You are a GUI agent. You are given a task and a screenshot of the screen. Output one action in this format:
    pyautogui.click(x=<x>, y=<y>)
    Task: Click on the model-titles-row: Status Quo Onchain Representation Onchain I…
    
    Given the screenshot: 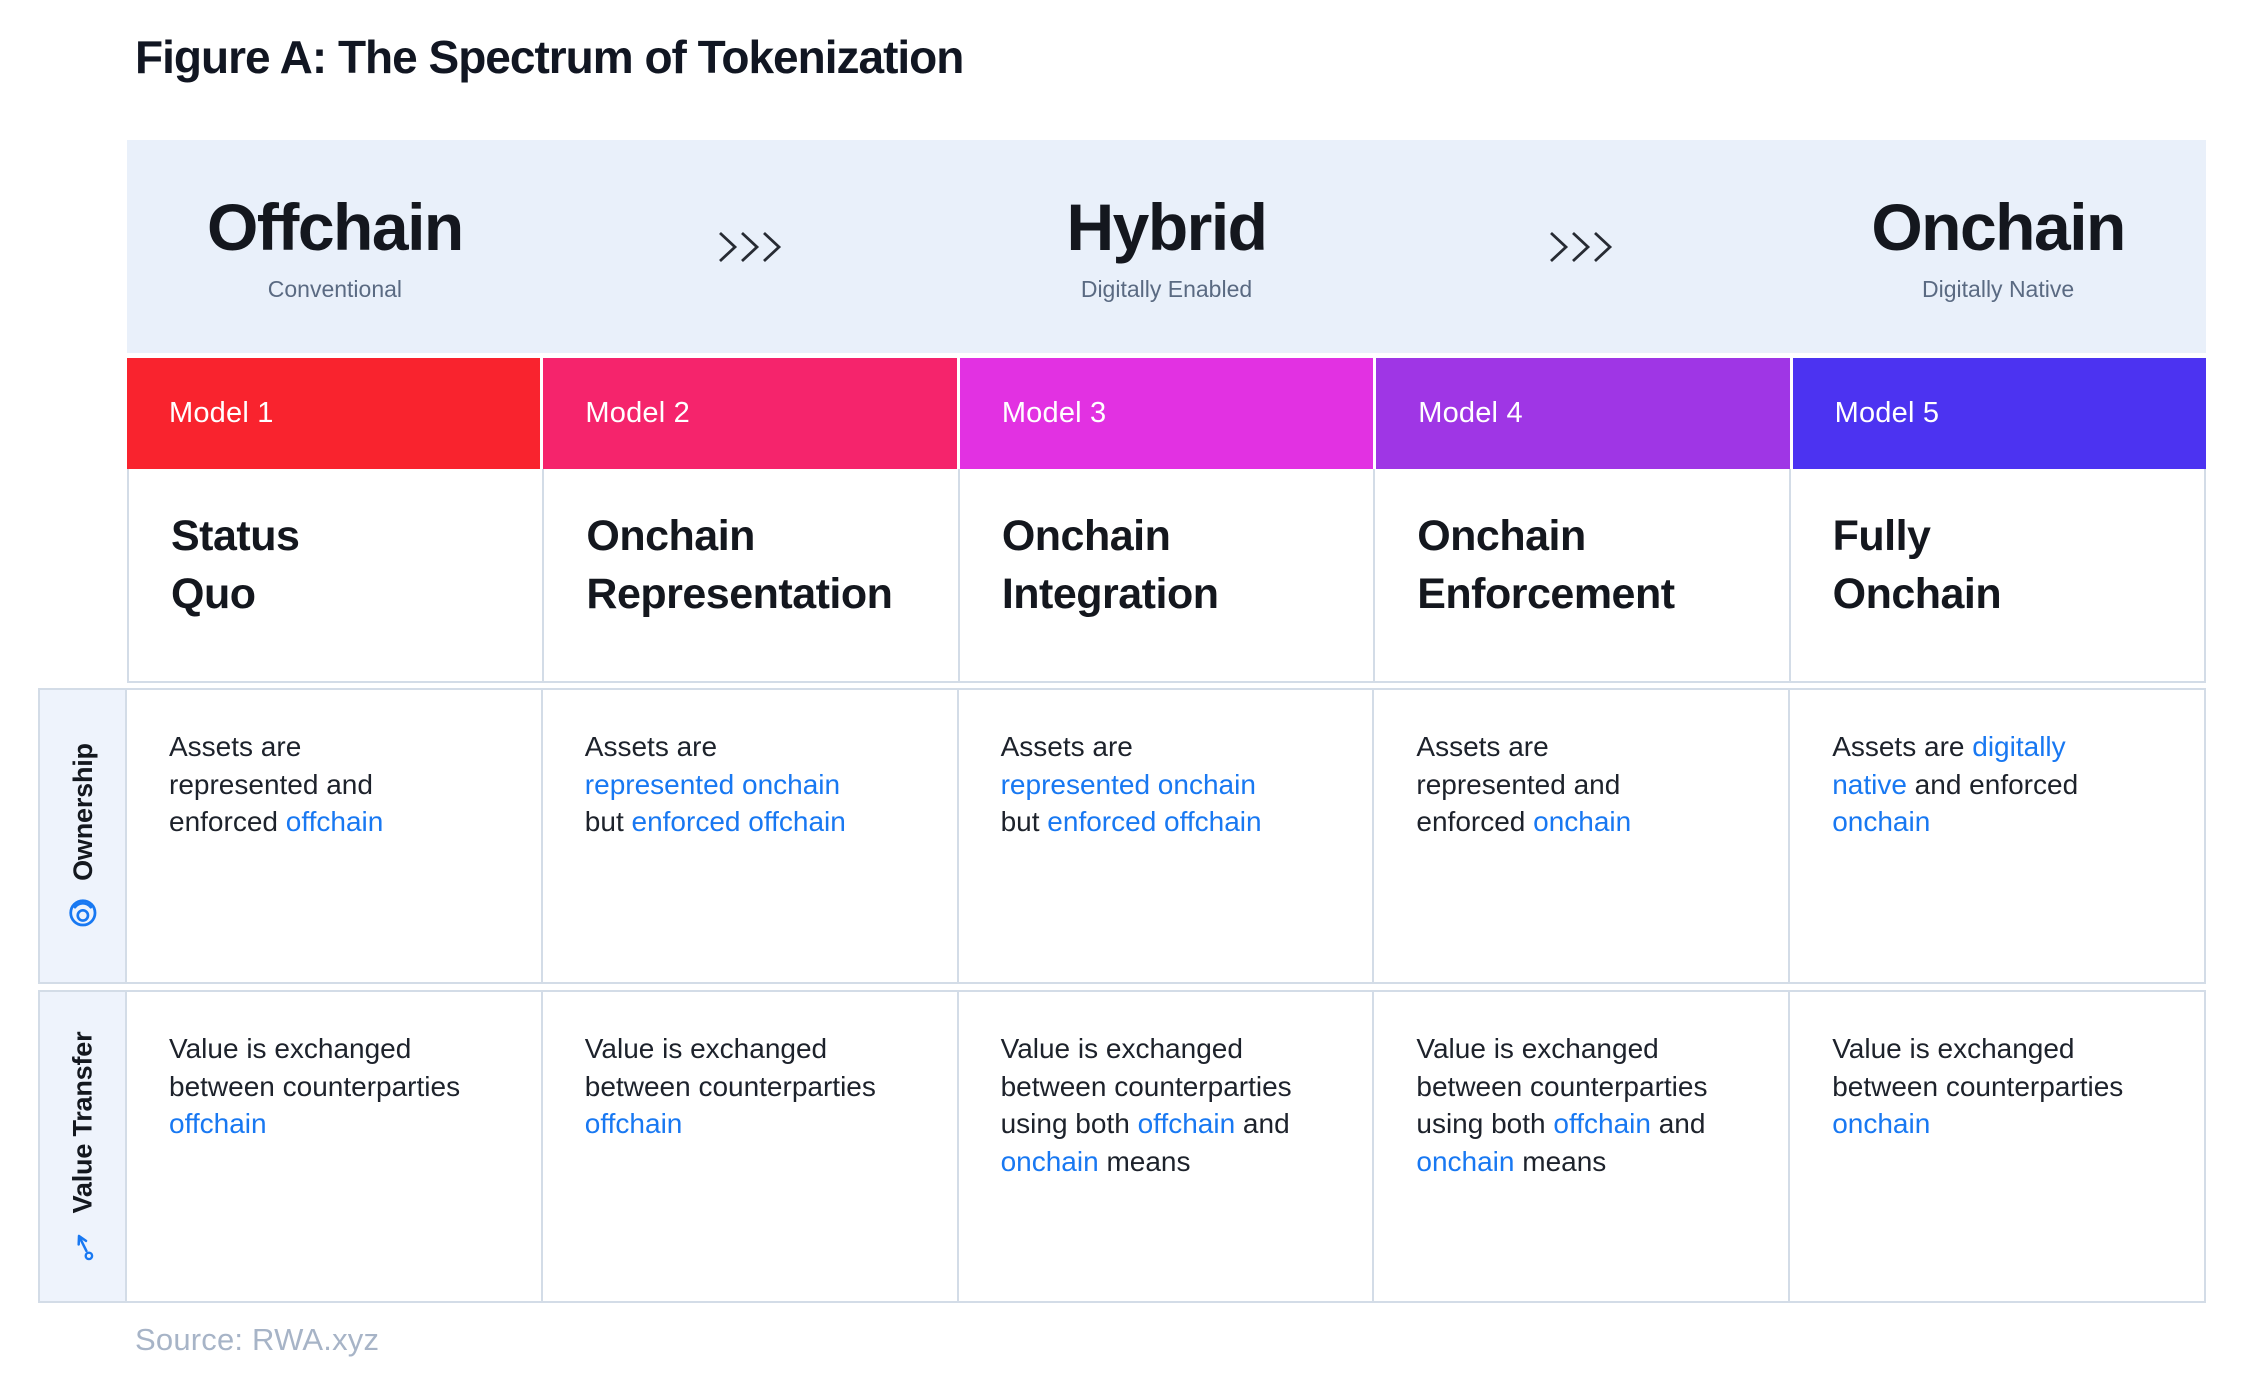 What is the action you would take?
    pyautogui.click(x=1167, y=576)
    